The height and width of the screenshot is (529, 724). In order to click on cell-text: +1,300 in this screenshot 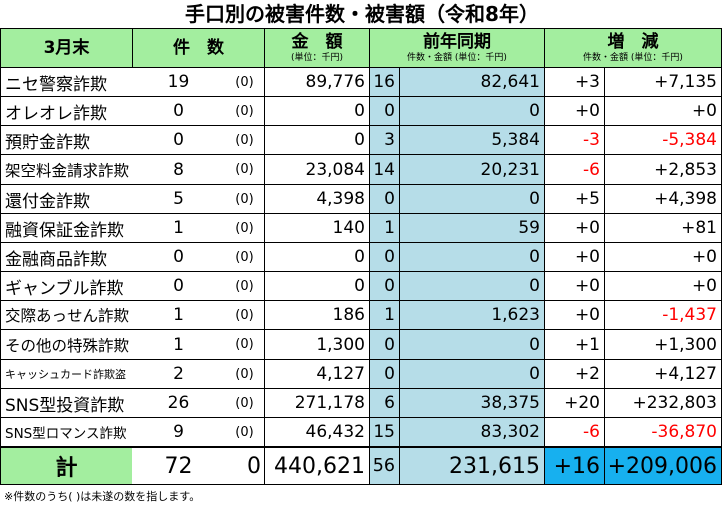, I will do `click(685, 344)`.